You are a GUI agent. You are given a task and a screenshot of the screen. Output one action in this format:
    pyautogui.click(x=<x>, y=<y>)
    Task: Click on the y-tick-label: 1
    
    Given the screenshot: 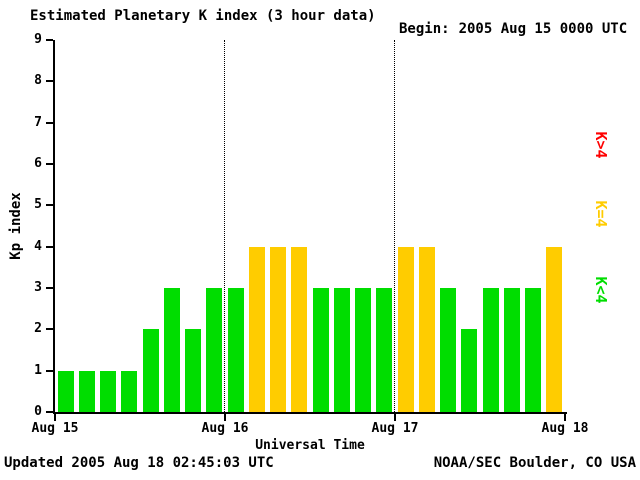 What is the action you would take?
    pyautogui.click(x=38, y=370)
    